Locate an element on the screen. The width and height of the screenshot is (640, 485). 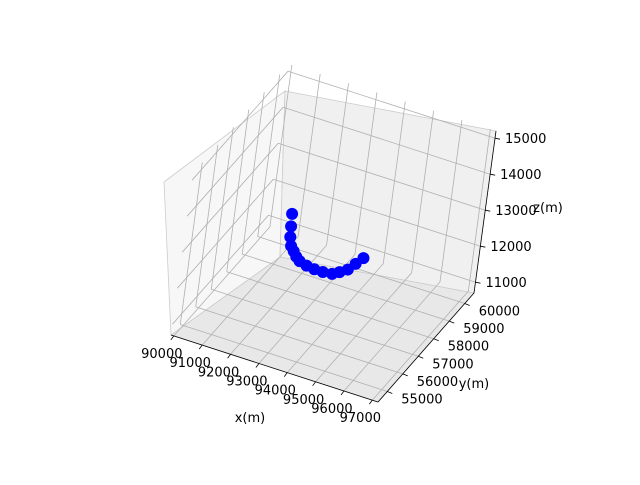
y-tick-label: 55000 is located at coordinates (421, 399).